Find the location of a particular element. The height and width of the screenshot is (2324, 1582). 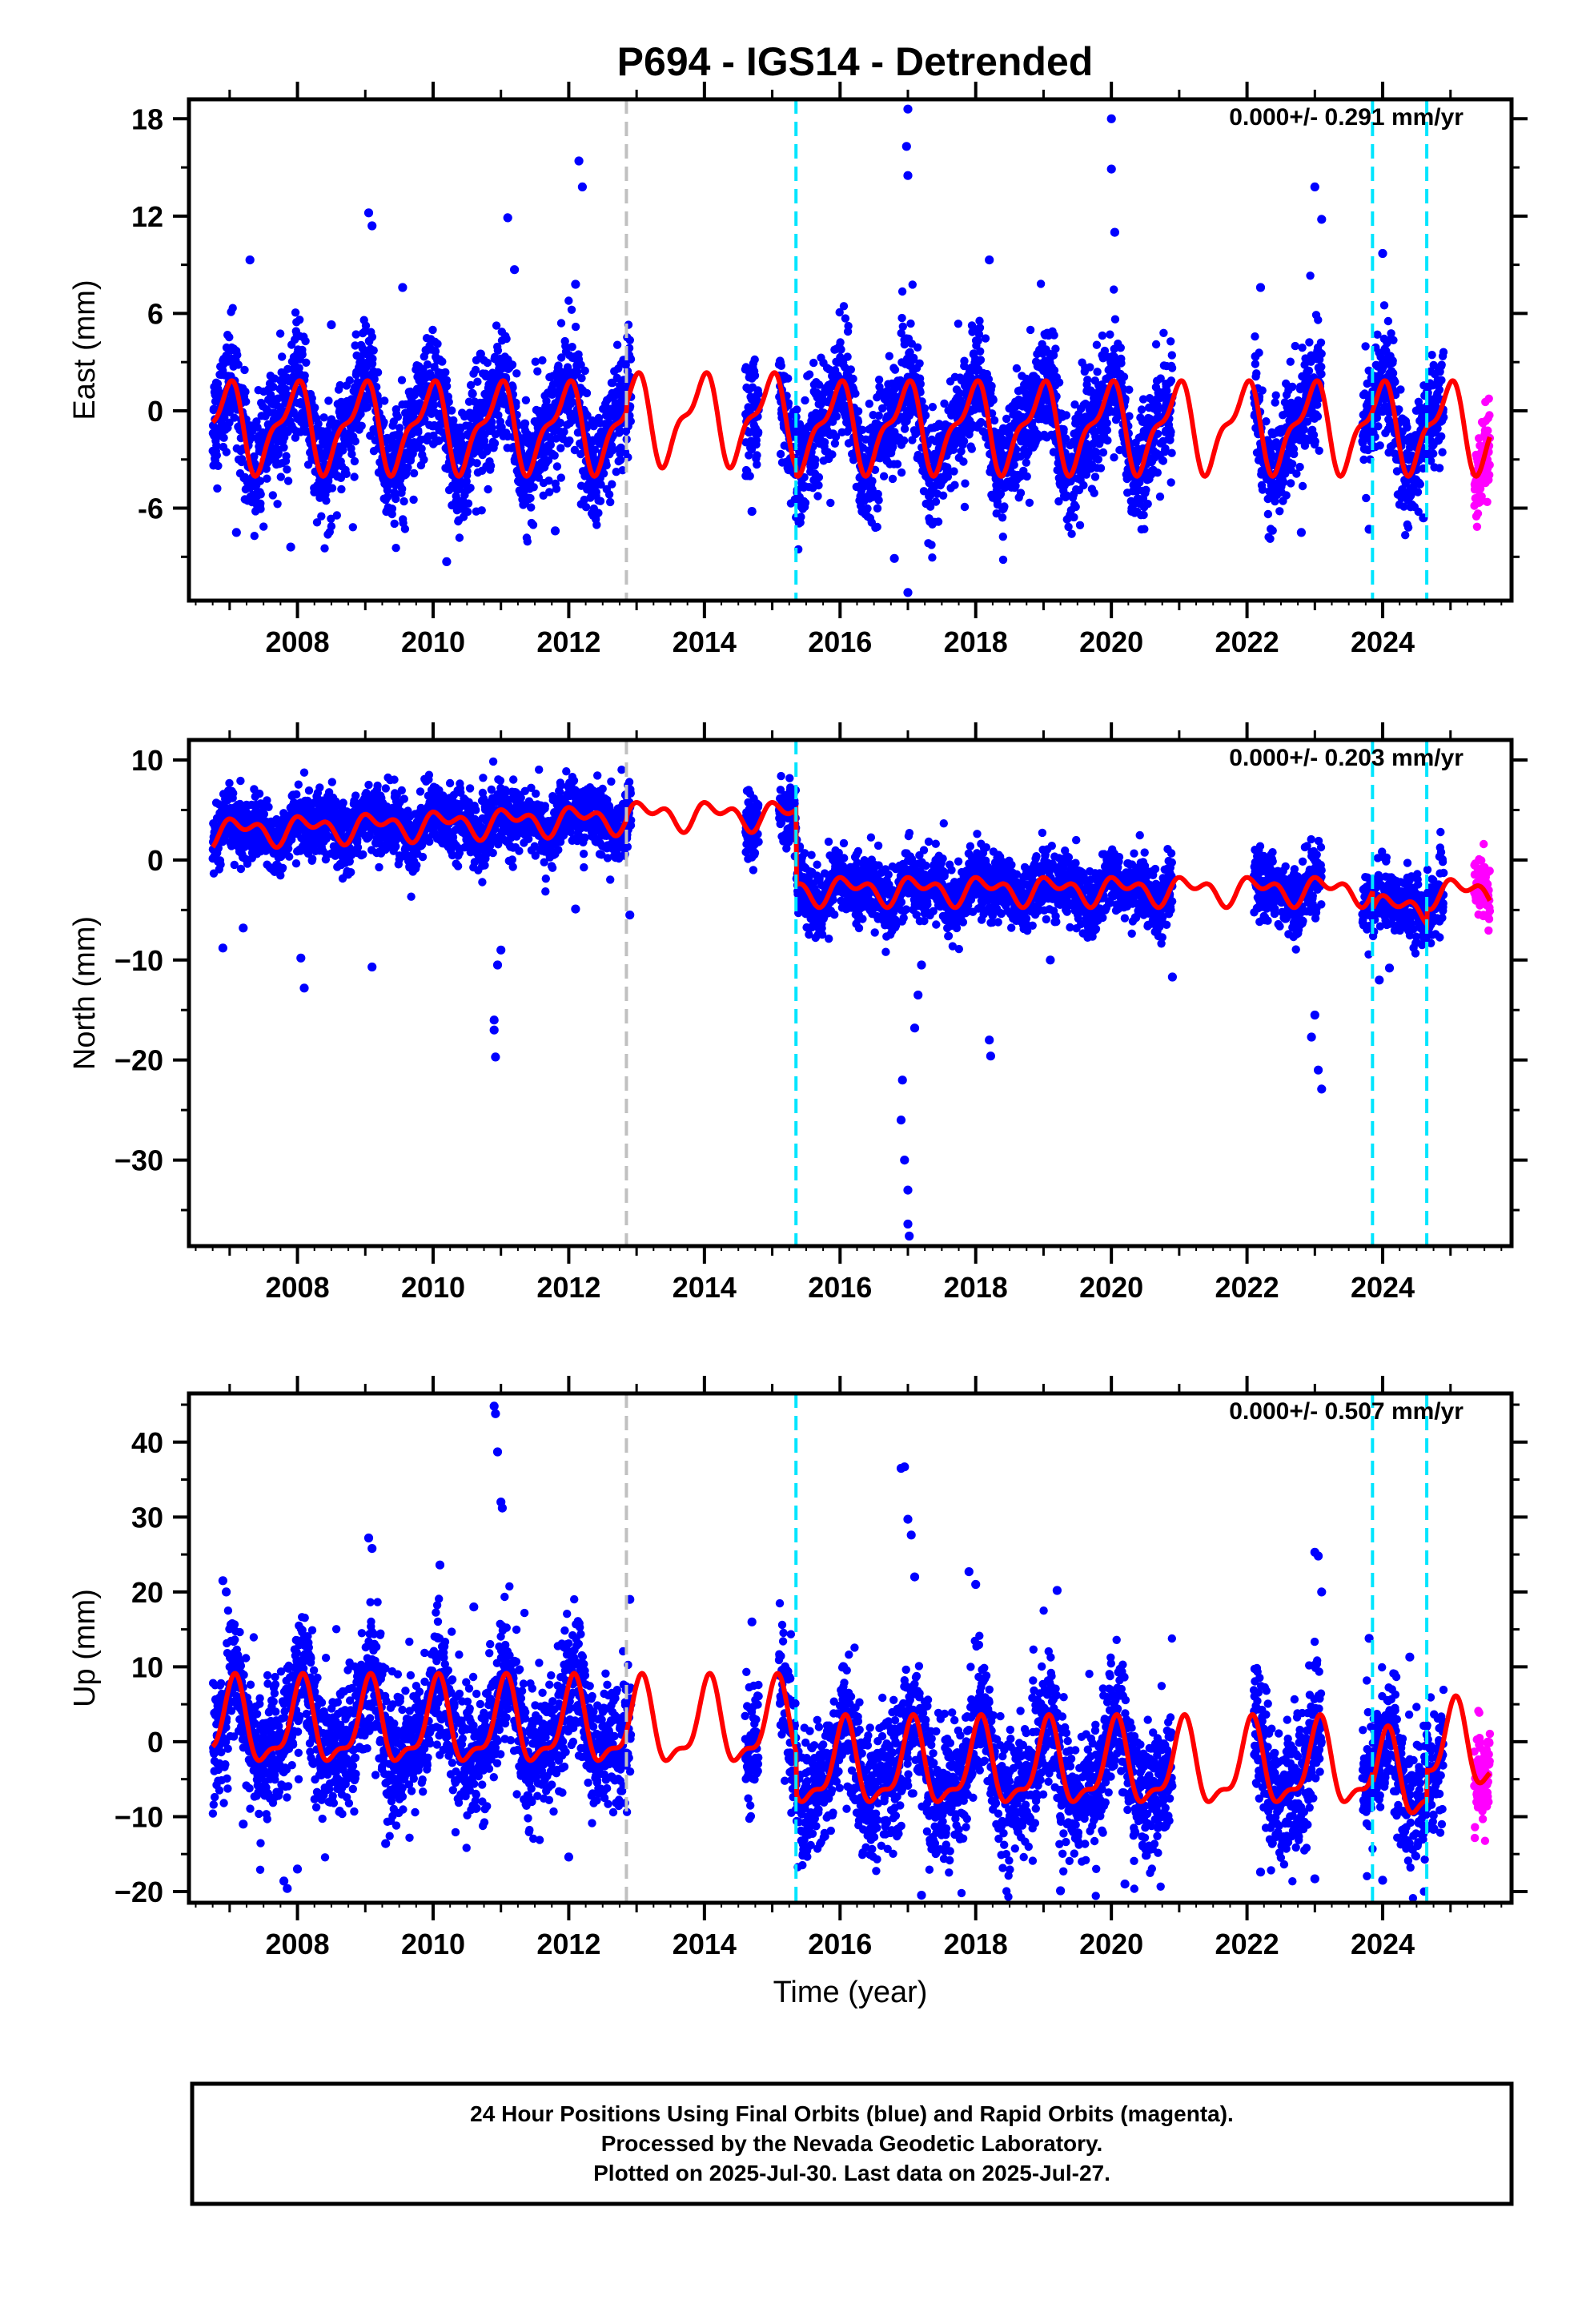

y-tick-label: 6 is located at coordinates (155, 313).